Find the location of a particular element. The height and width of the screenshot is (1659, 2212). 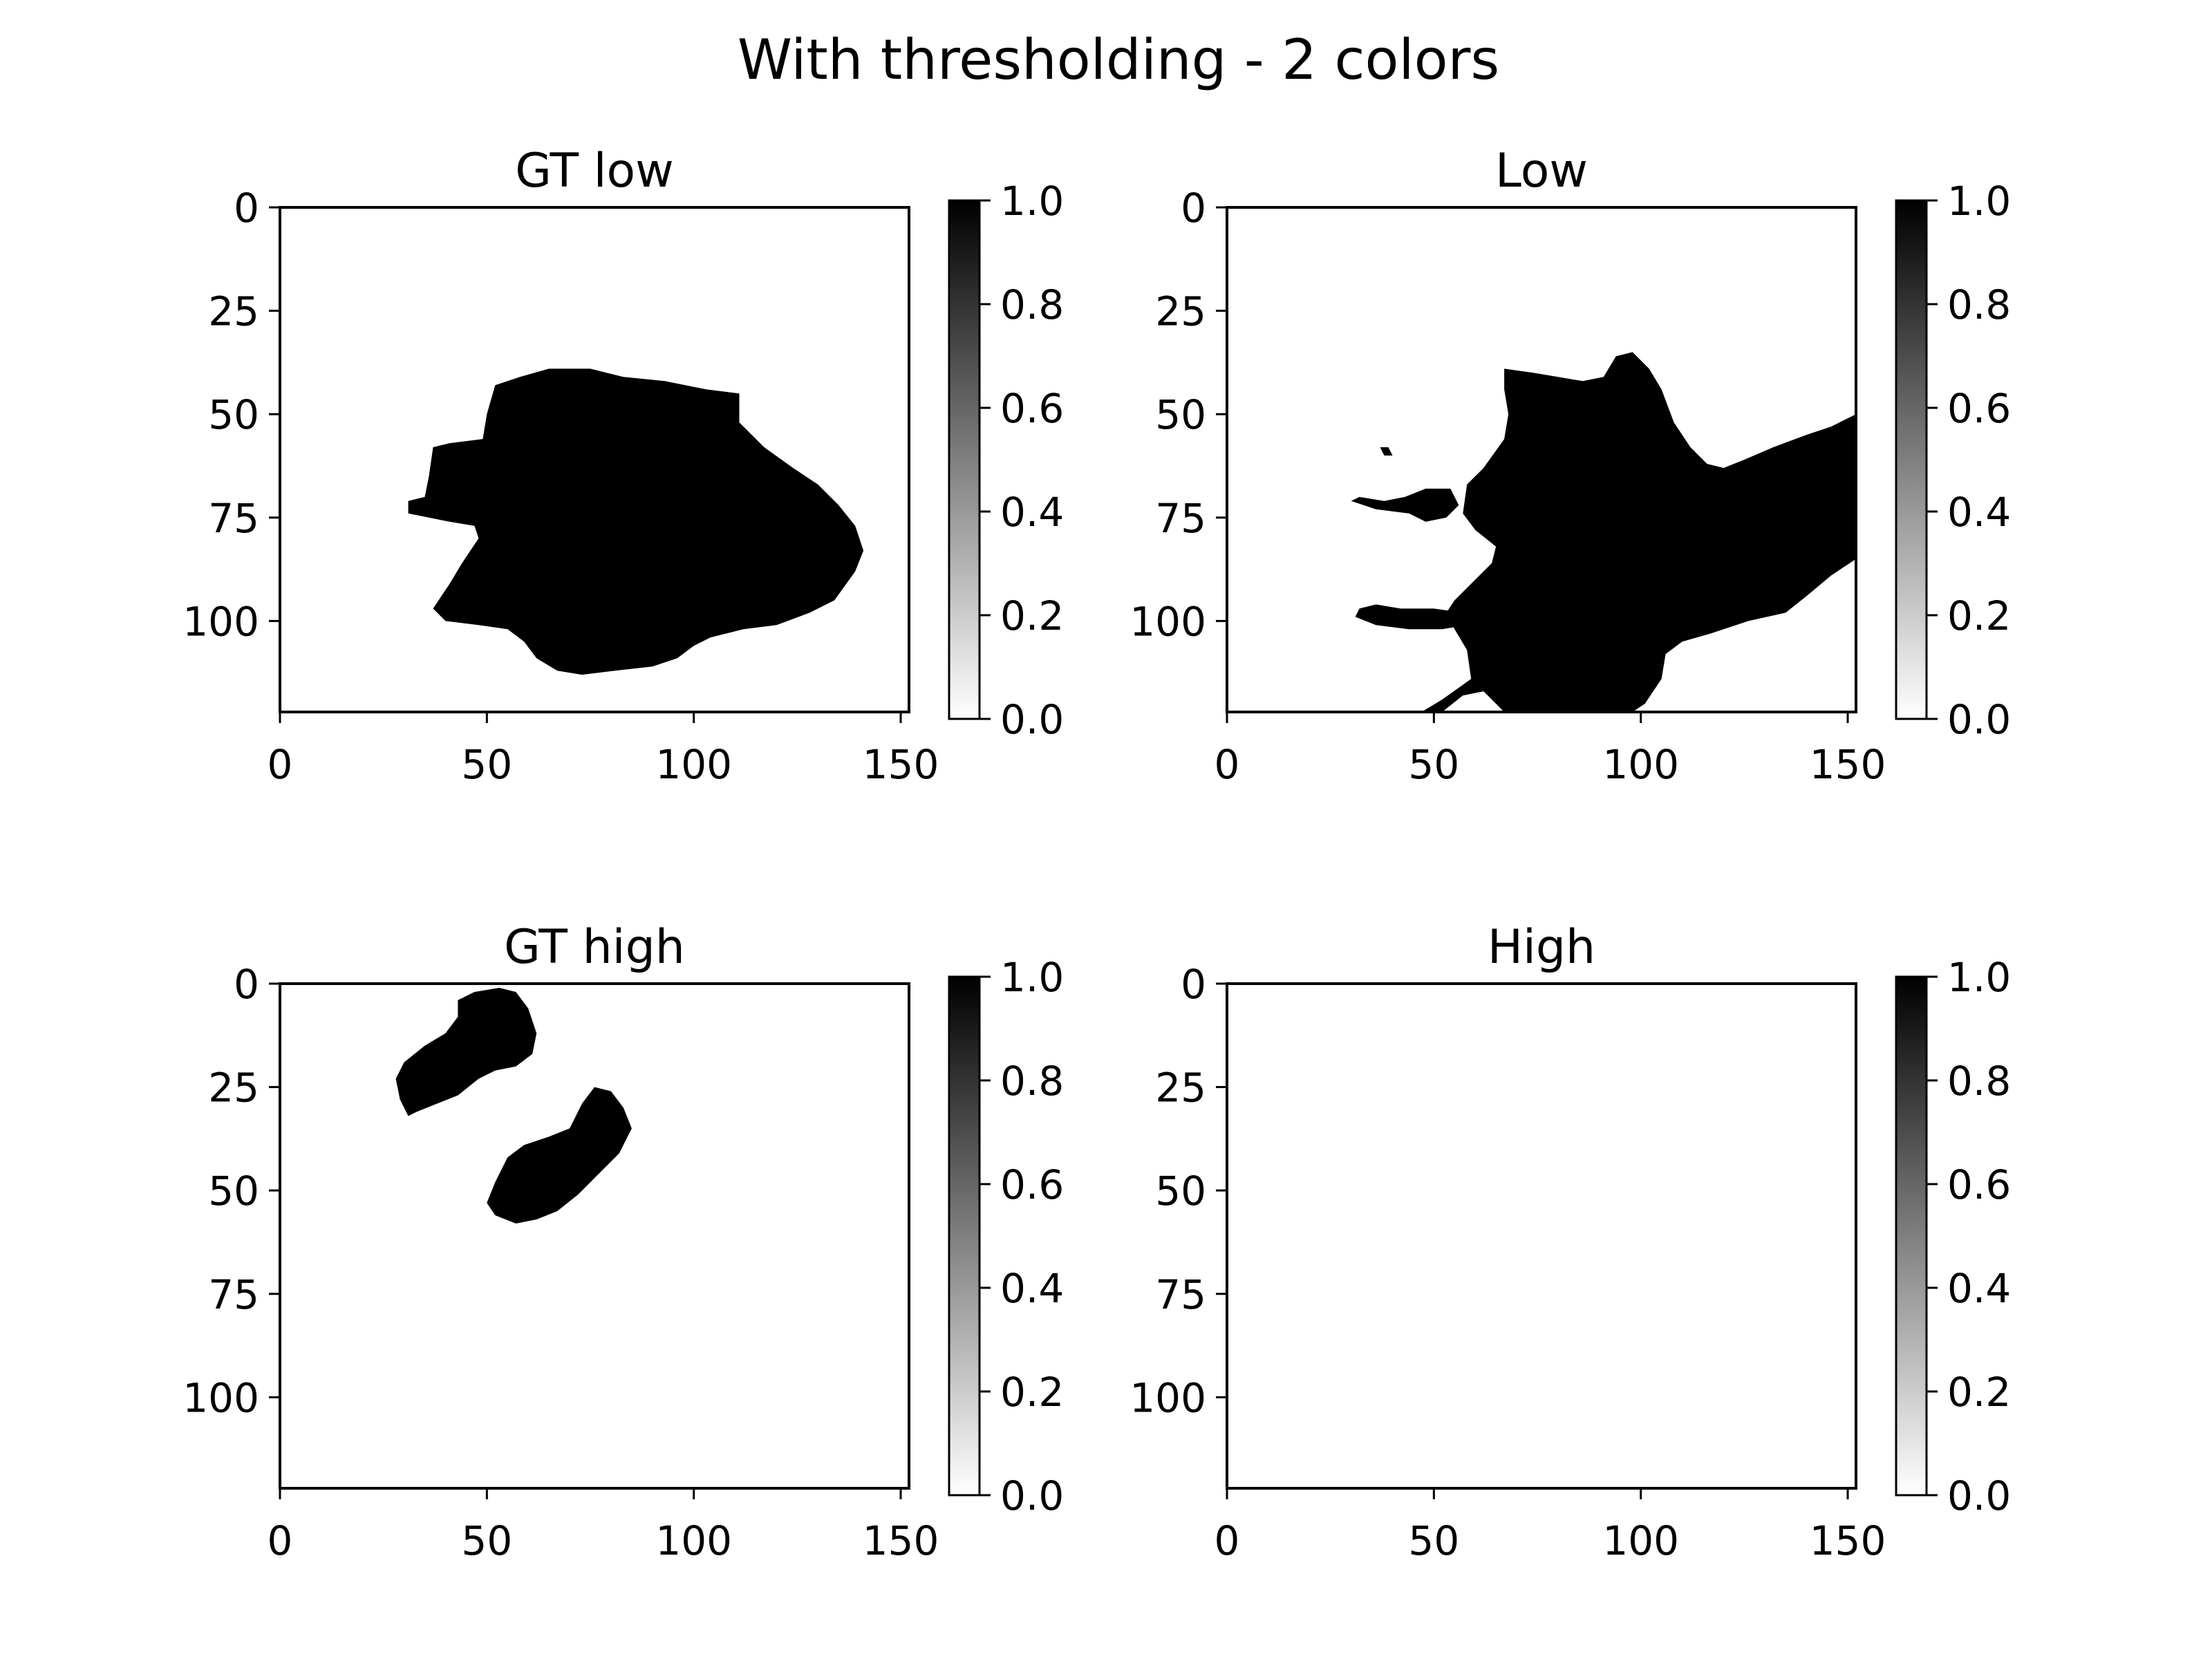

panel-title: GT low is located at coordinates (595, 171).